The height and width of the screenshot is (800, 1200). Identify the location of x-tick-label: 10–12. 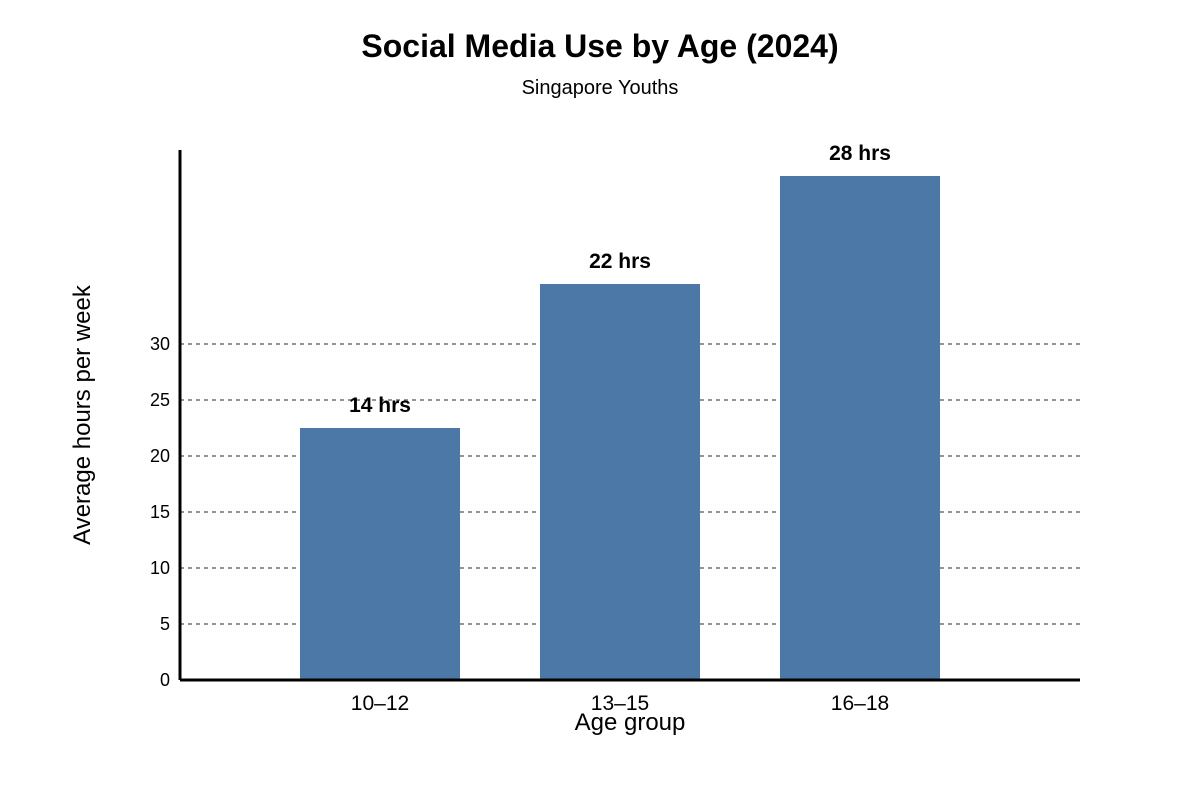
(380, 703).